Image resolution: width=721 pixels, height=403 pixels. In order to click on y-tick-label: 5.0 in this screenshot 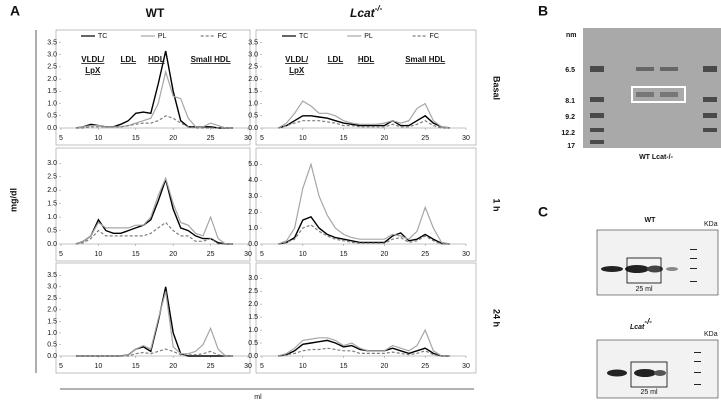, I will do `click(253, 164)`.